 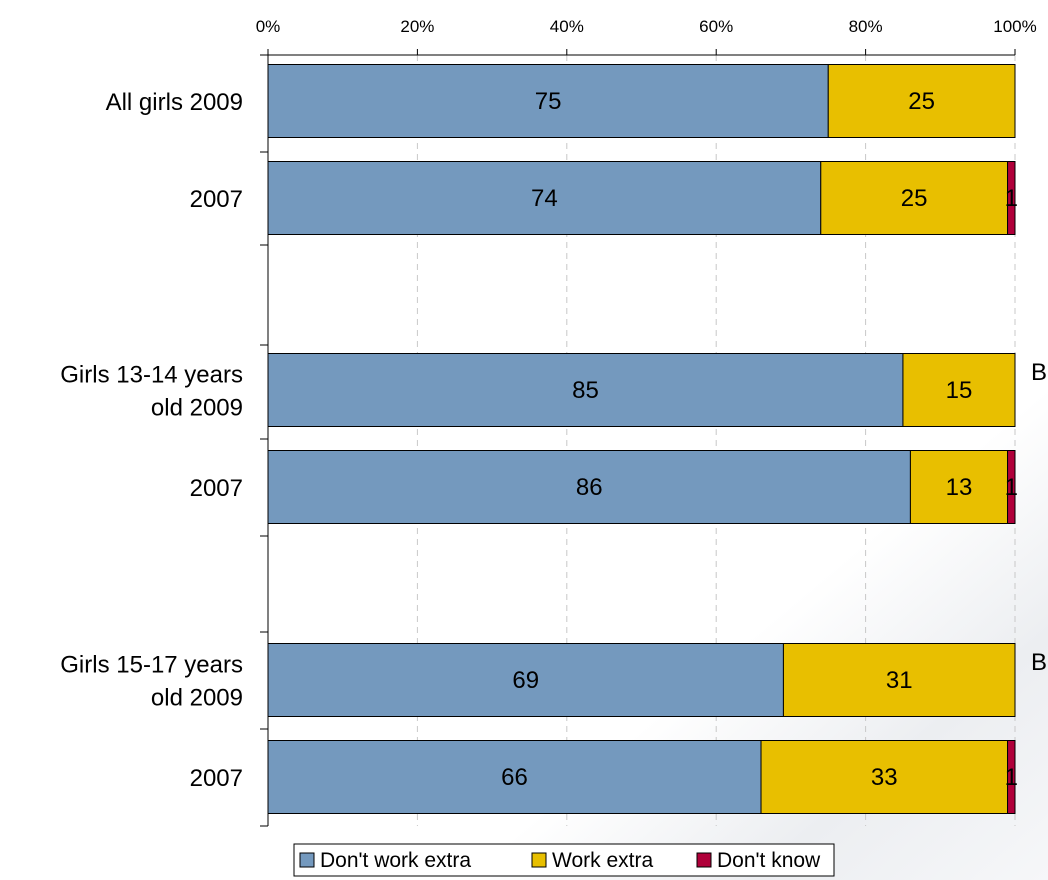 I want to click on category-label: Girls 13-14 years, so click(x=151, y=375).